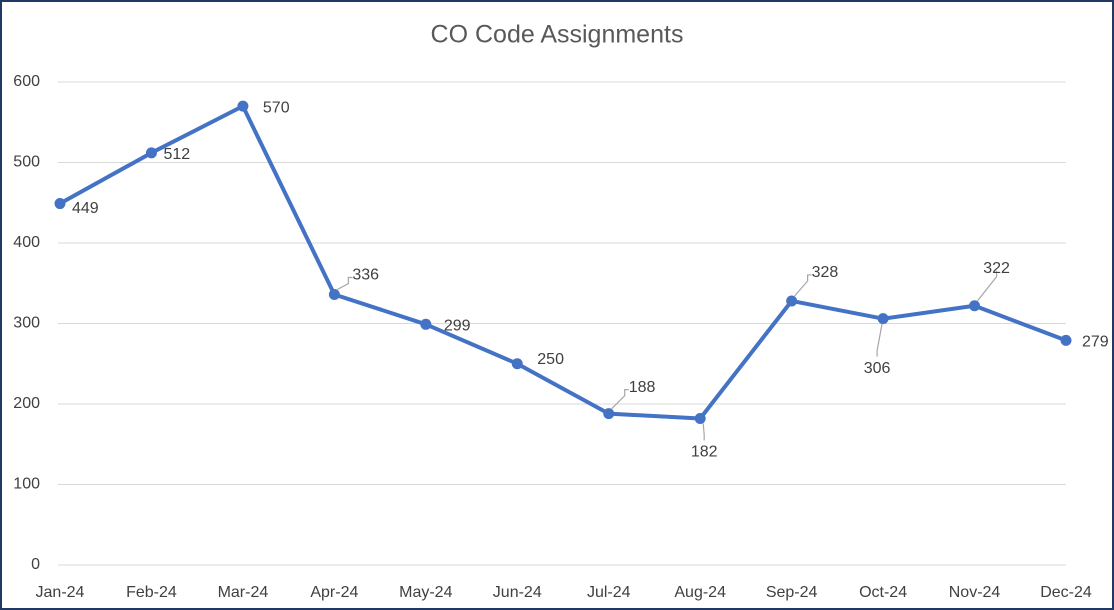 This screenshot has width=1114, height=610. What do you see at coordinates (243, 592) in the screenshot?
I see `x-tick-label: Mar-24` at bounding box center [243, 592].